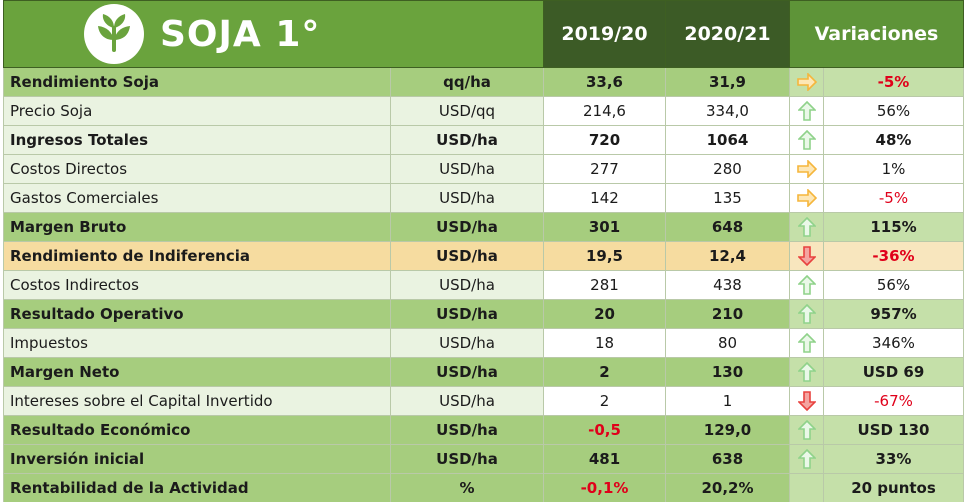  I want to click on value-2020: 334,0, so click(727, 111).